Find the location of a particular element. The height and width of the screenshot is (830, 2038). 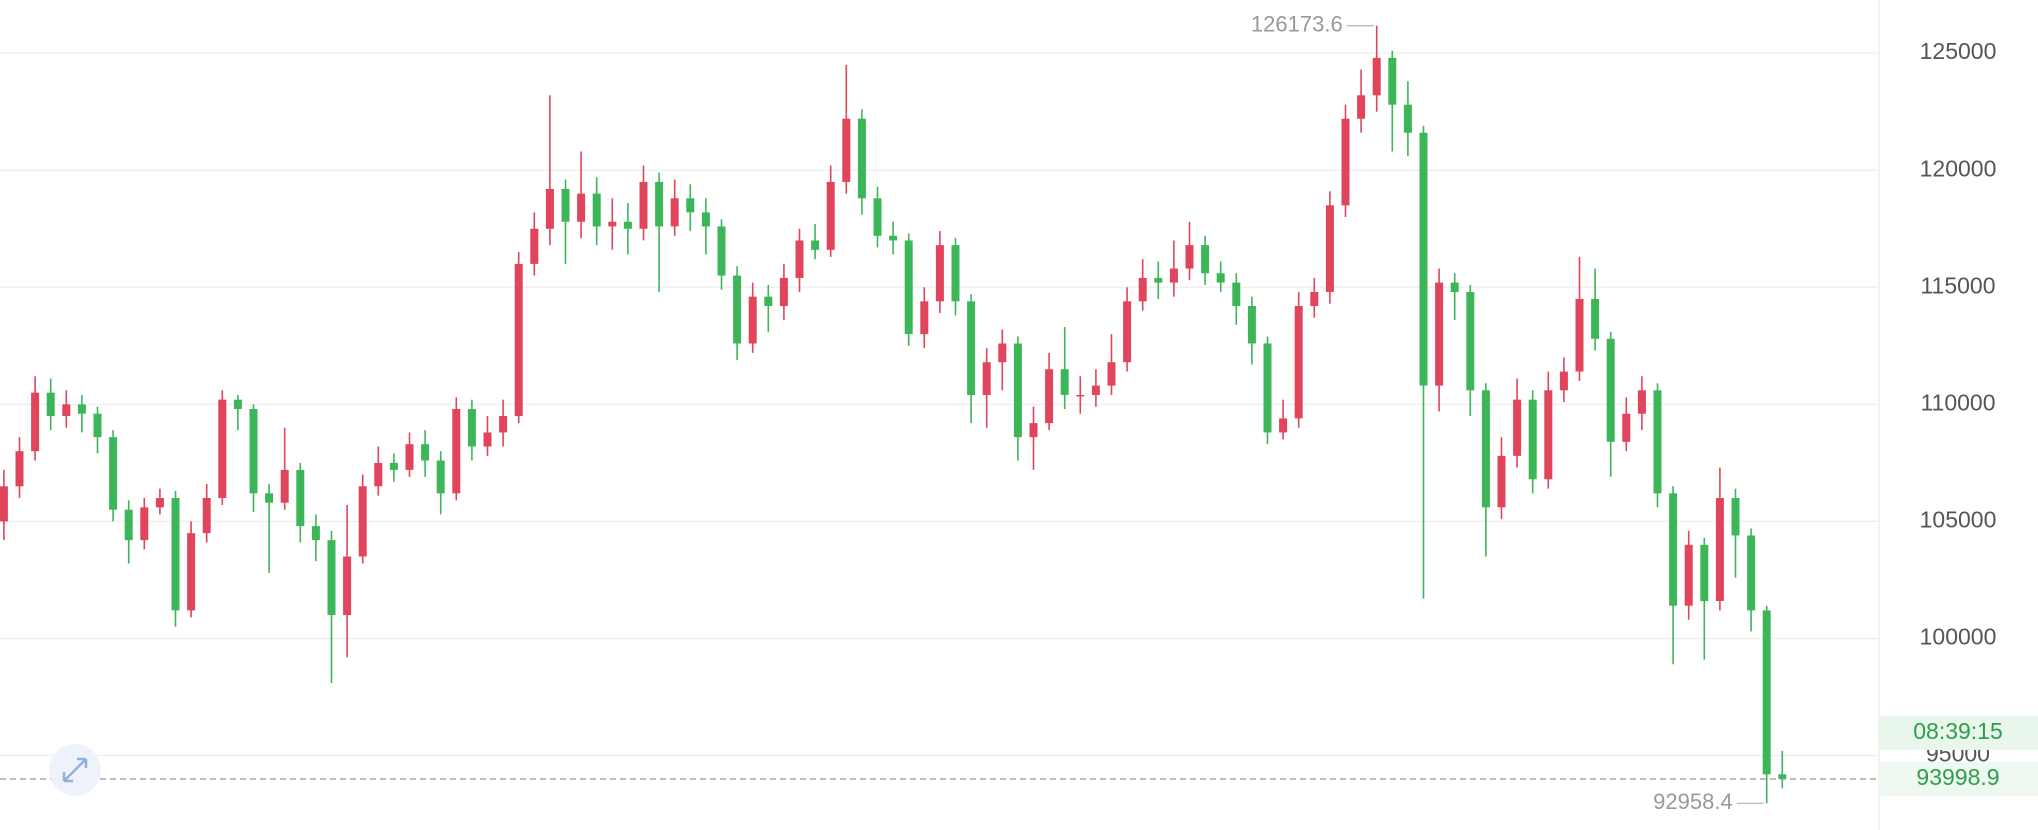

countdown-box is located at coordinates (1958, 732).